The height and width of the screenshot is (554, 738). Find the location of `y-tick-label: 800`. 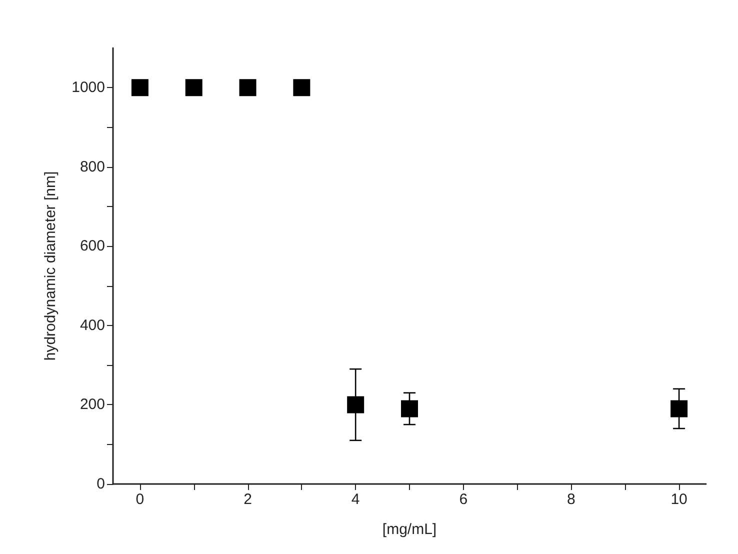

y-tick-label: 800 is located at coordinates (92, 167).